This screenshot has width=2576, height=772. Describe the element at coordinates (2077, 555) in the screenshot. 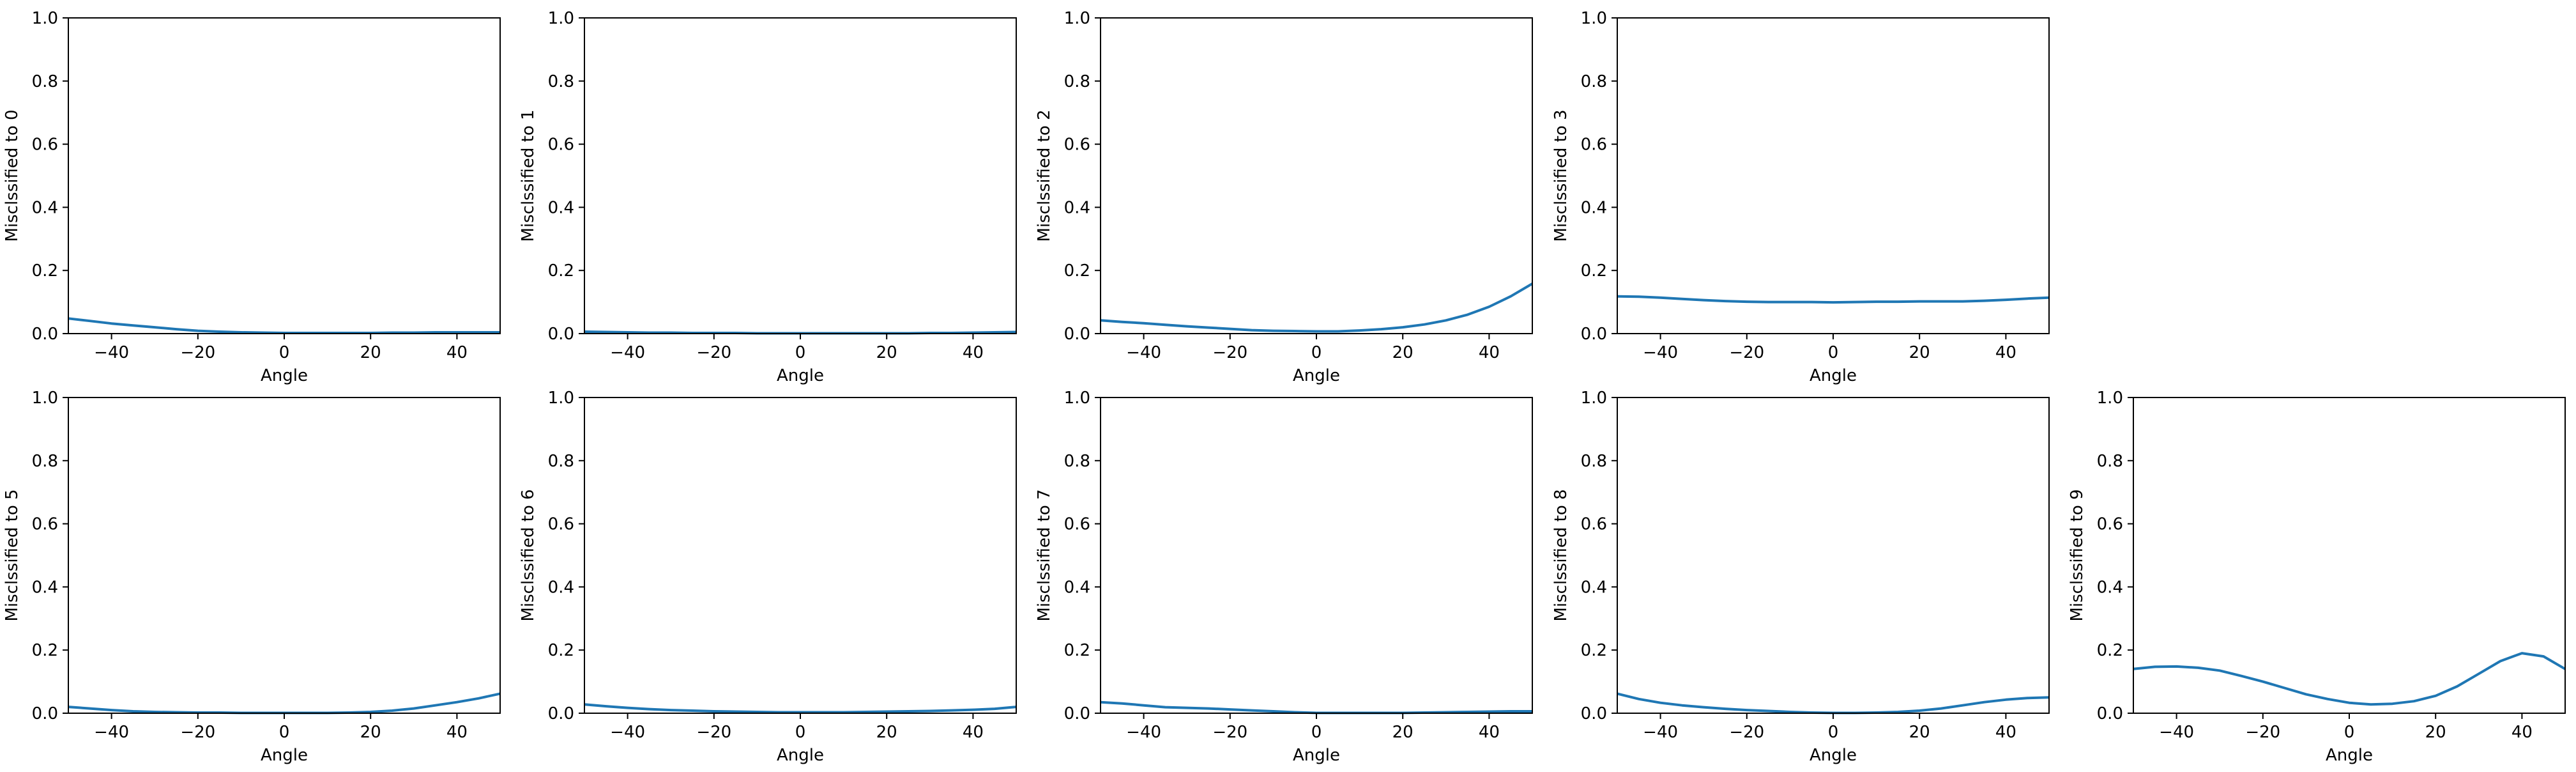

I see `y-axis-label: Misclssified to 9` at that location.